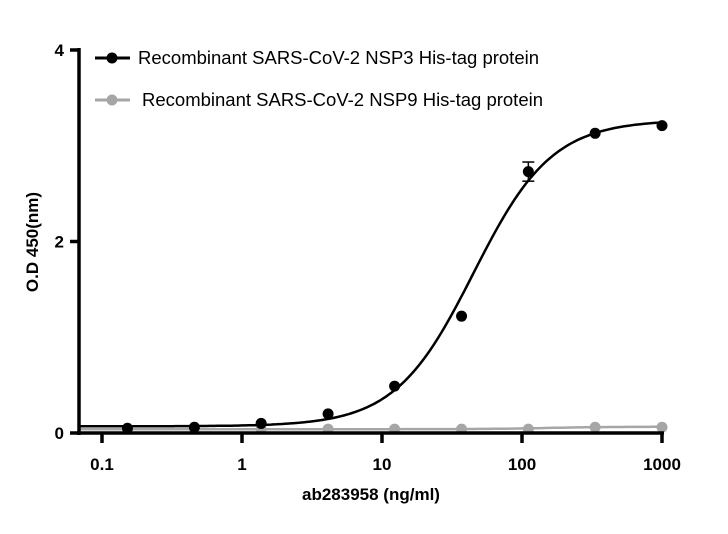 Image resolution: width=728 pixels, height=534 pixels. What do you see at coordinates (522, 464) in the screenshot?
I see `x-tick-label: 100` at bounding box center [522, 464].